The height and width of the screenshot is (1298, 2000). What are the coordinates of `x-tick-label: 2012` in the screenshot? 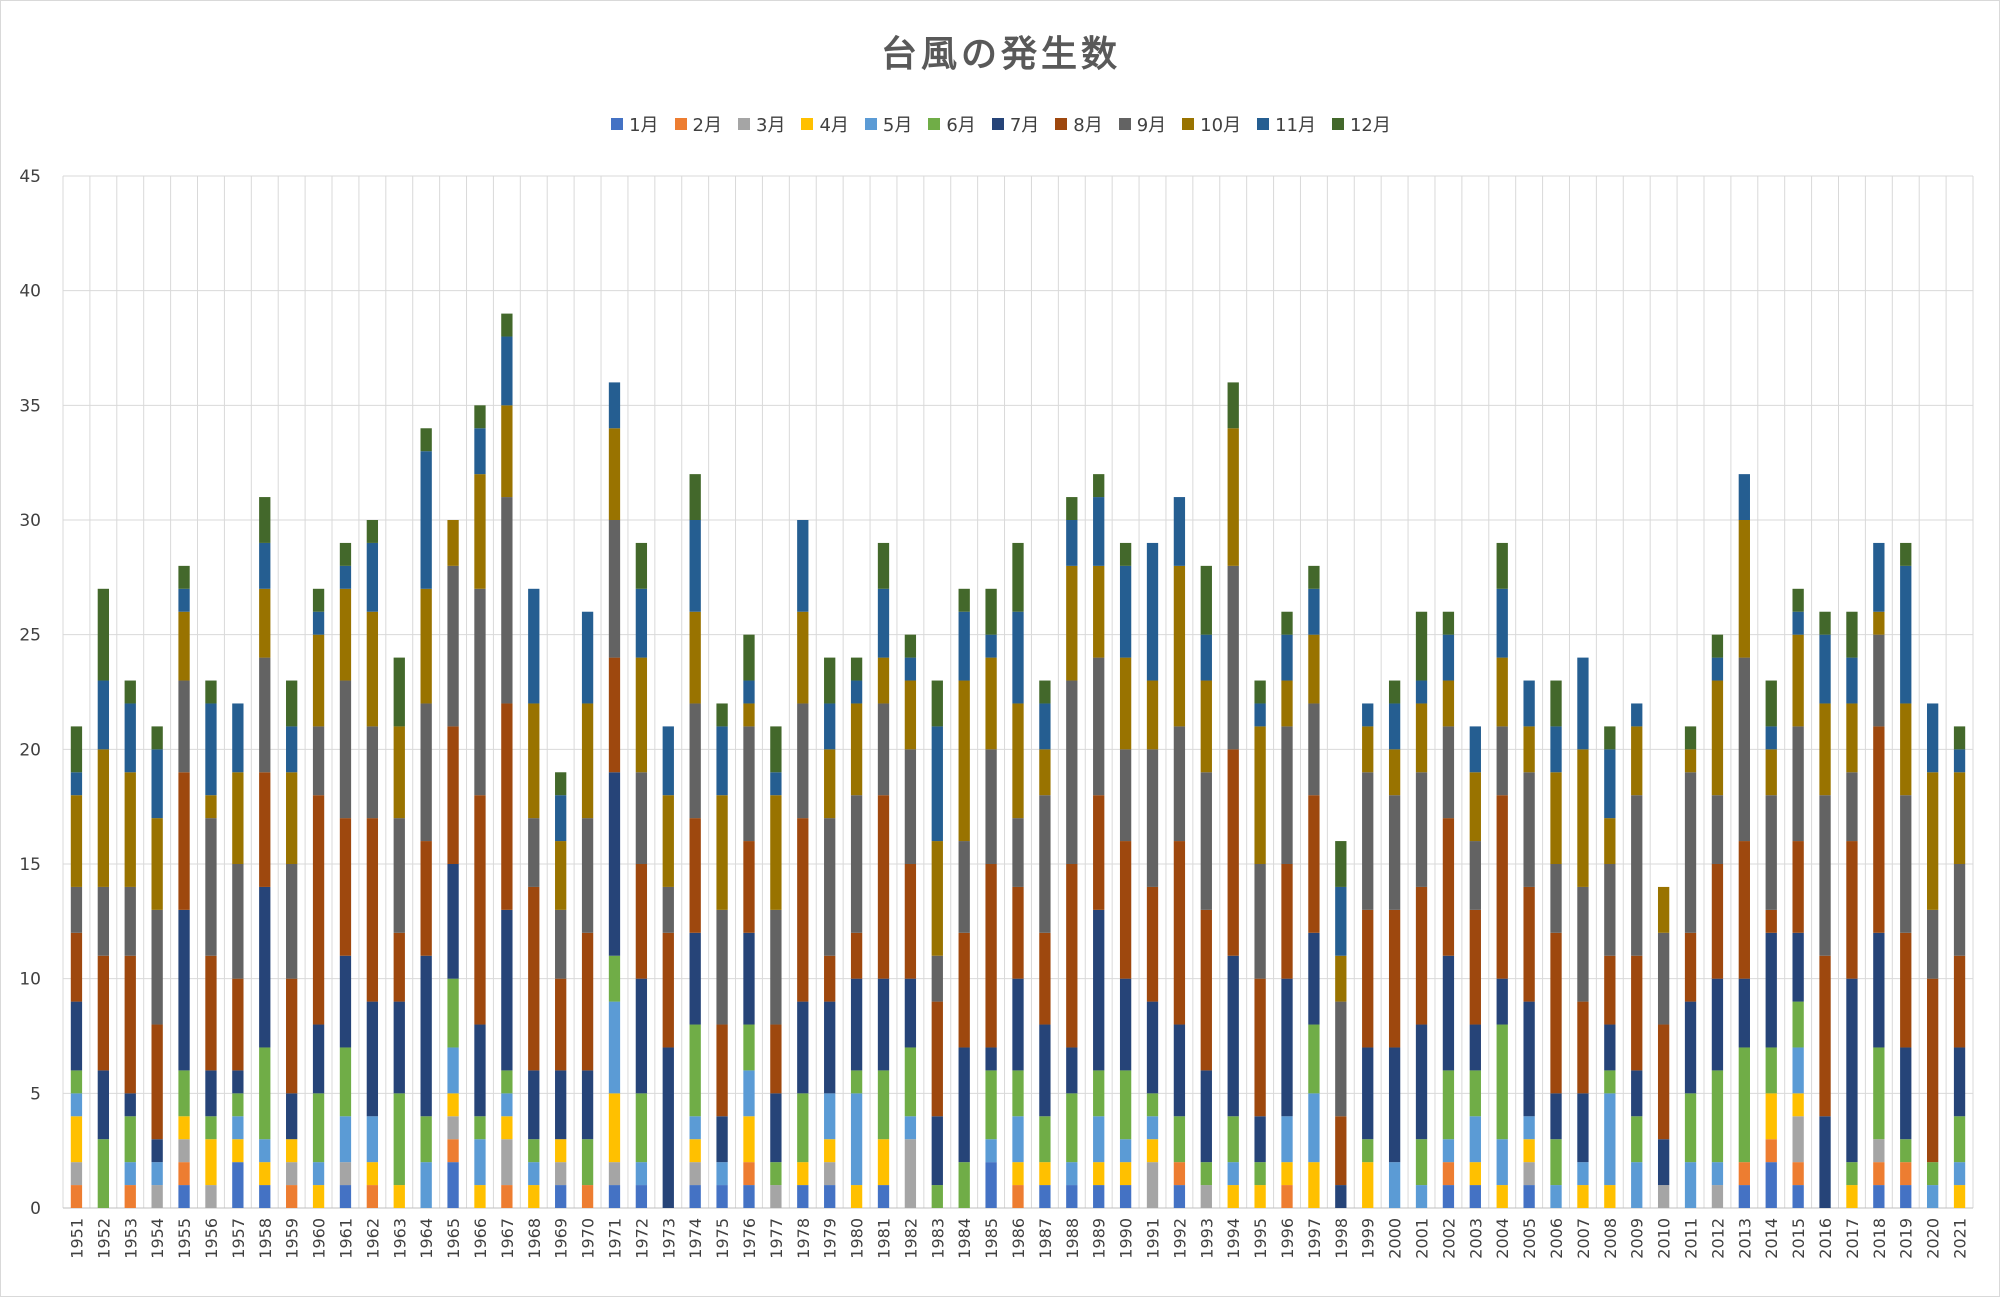 It's located at (1717, 1238).